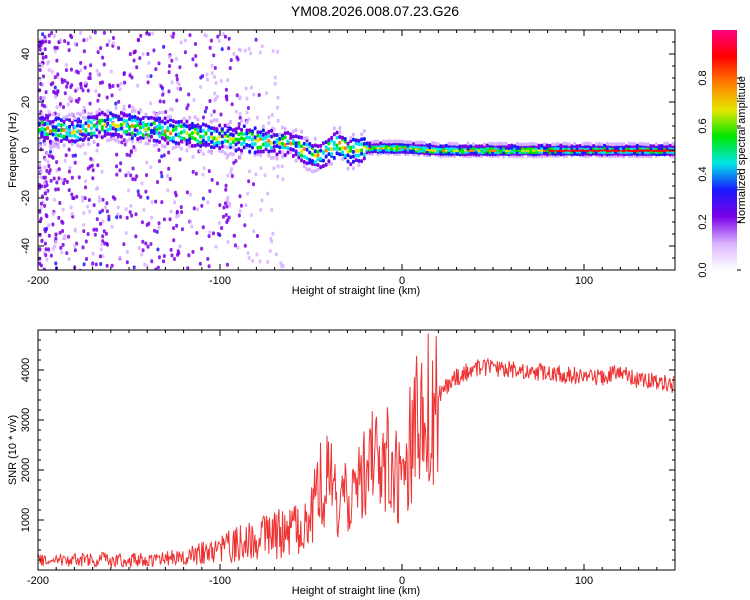  I want to click on snr-y-tick-label: 2000, so click(26, 470).